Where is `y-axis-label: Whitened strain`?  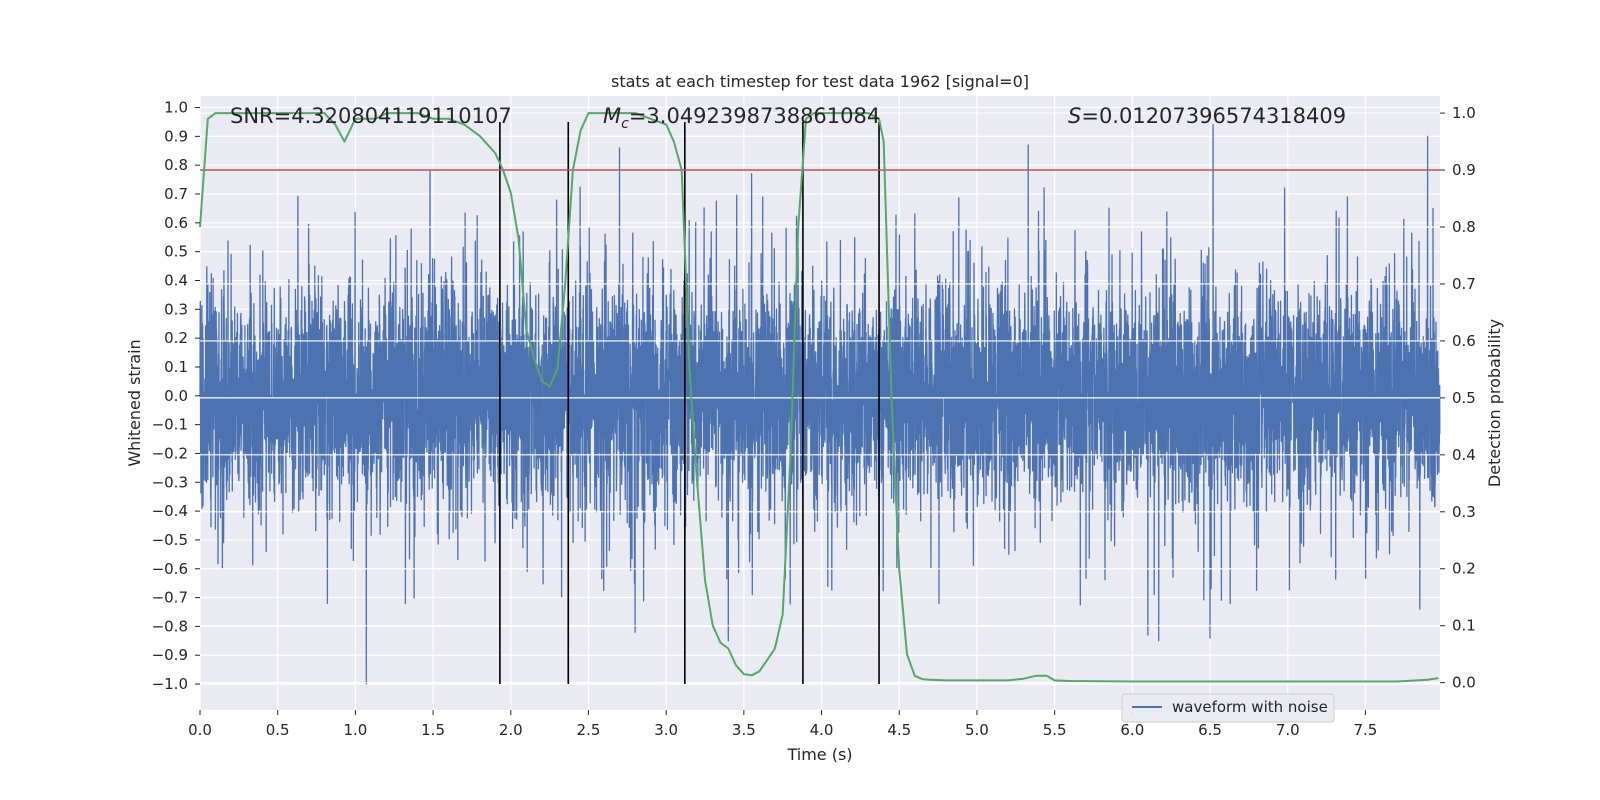
y-axis-label: Whitened strain is located at coordinates (134, 402).